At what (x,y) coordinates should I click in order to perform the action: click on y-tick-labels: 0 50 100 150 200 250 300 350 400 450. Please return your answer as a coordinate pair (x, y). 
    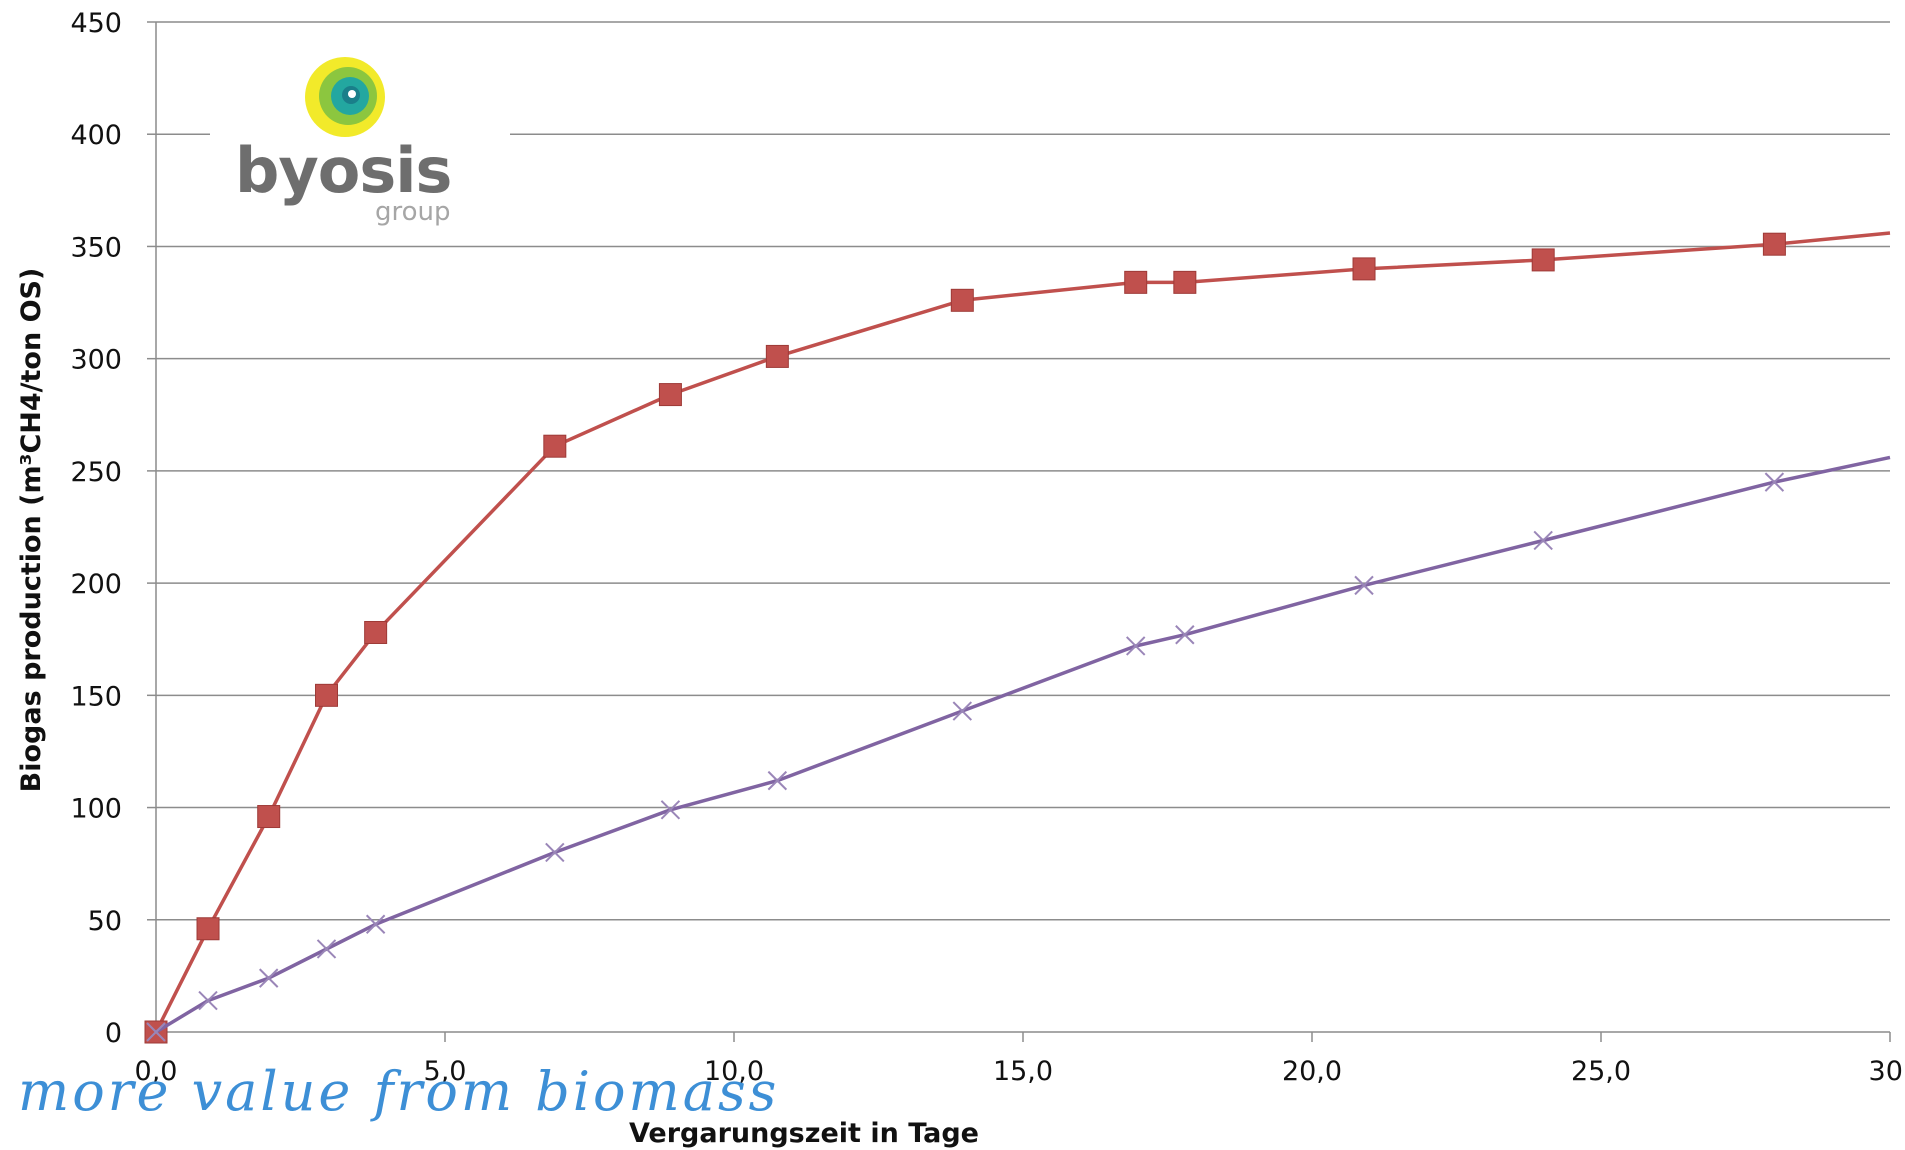
    Looking at the image, I should click on (96, 528).